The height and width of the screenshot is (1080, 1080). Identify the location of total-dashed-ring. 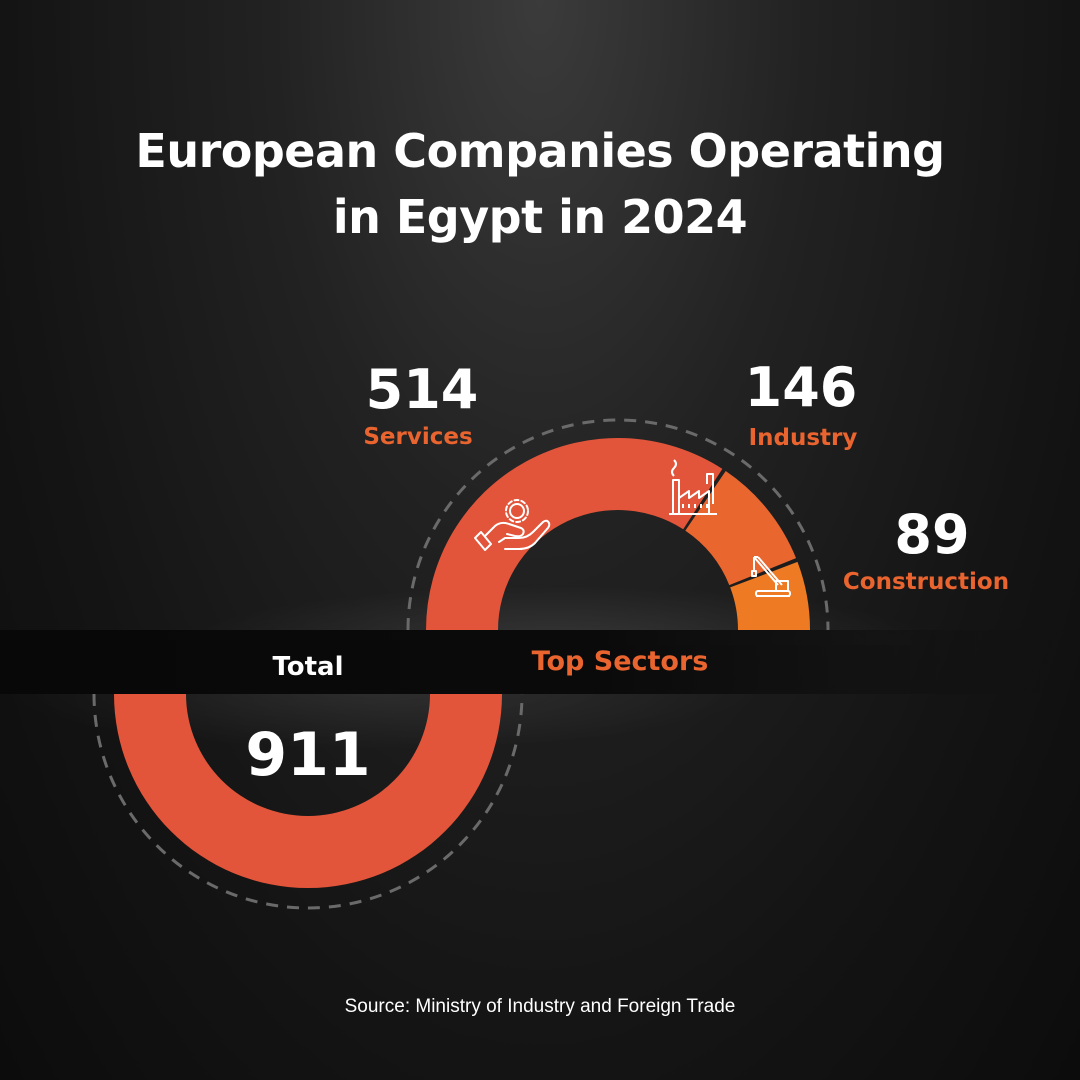
(308, 801).